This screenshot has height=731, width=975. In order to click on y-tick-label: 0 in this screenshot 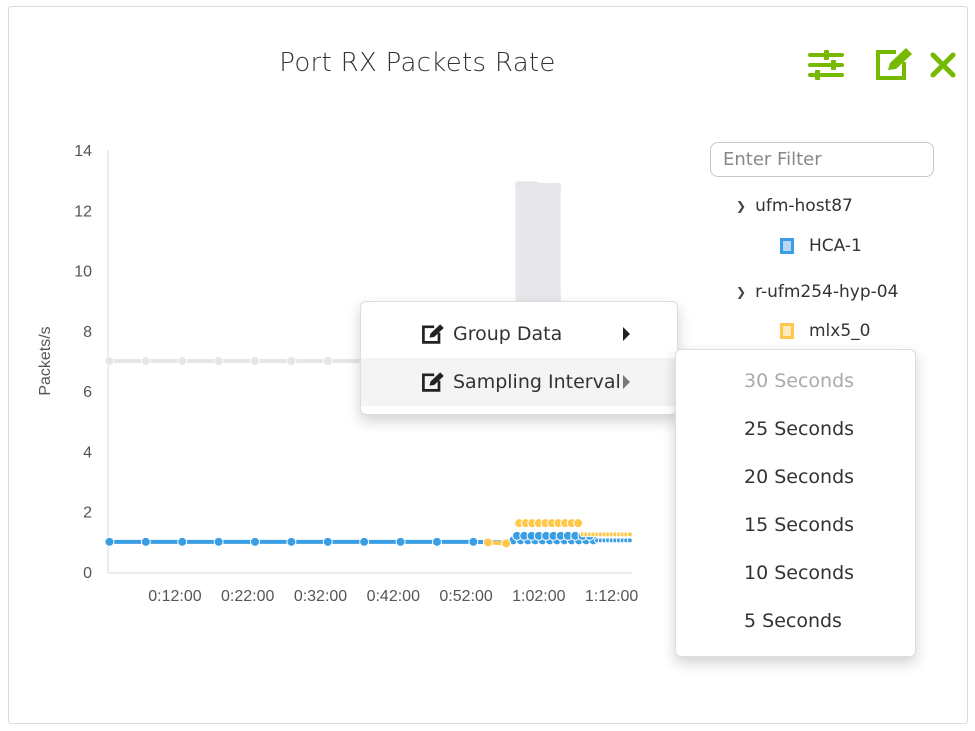, I will do `click(87, 573)`.